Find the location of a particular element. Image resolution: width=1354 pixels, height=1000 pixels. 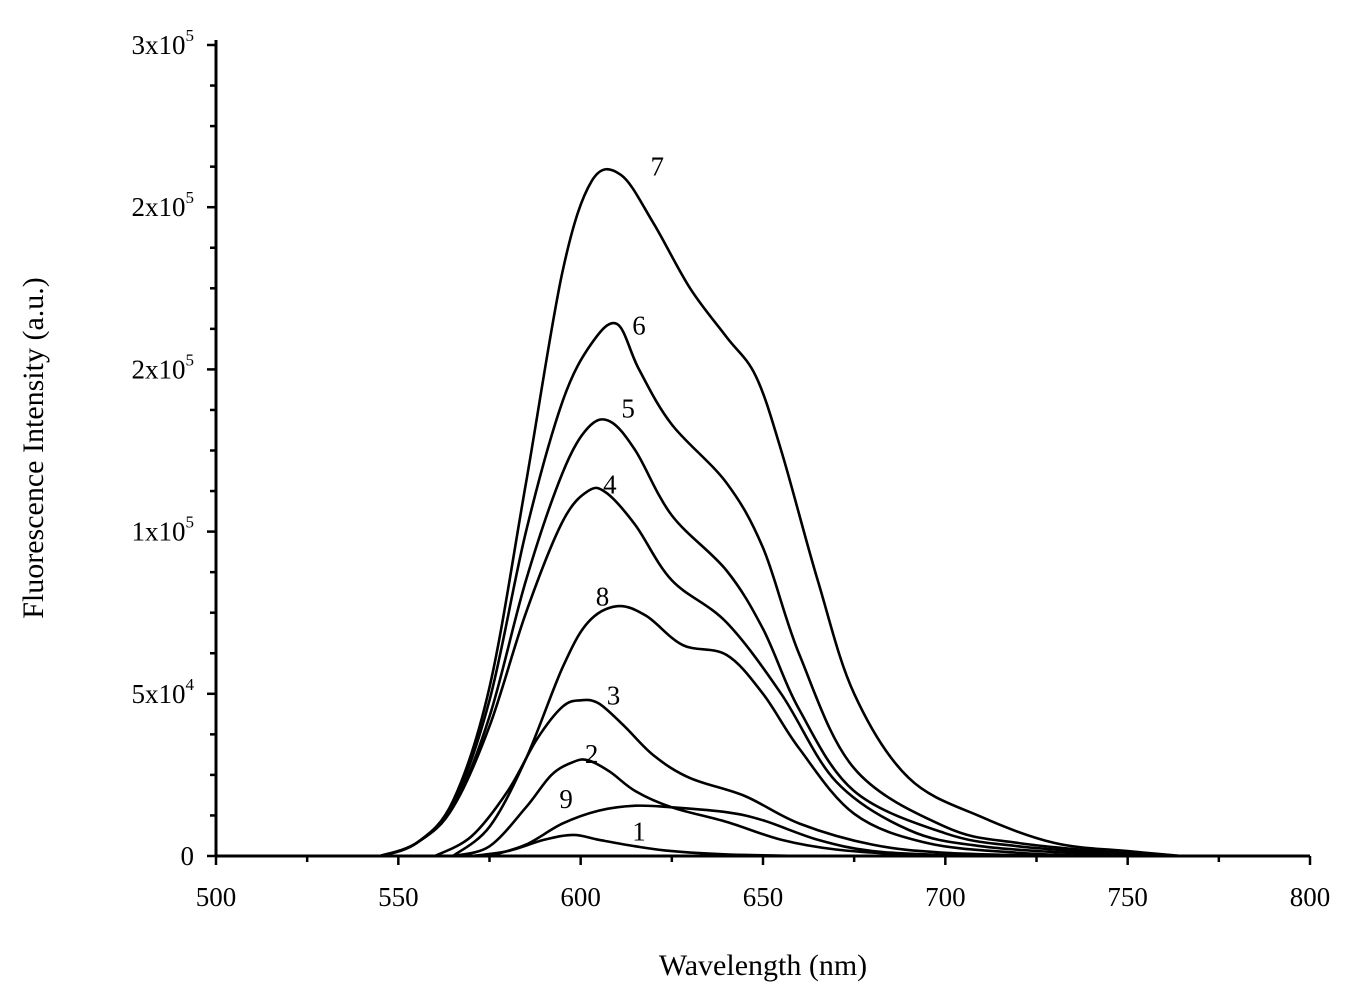

x-tick-label: 600 is located at coordinates (580, 897).